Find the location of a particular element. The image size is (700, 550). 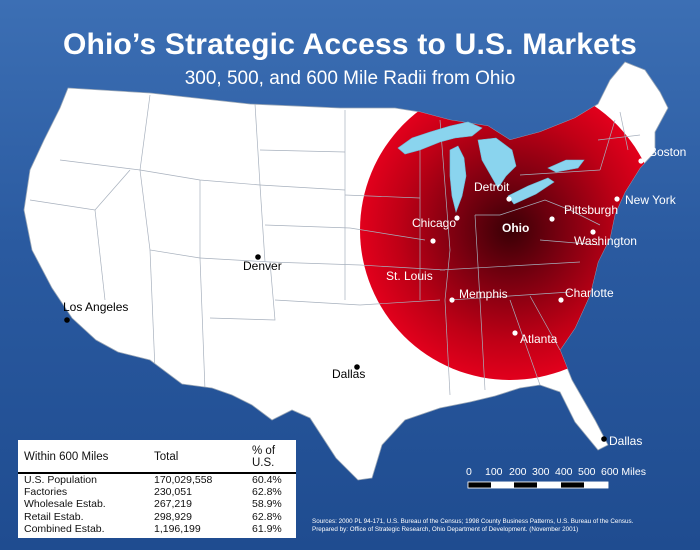

row-pct: 58.9% is located at coordinates (267, 504).